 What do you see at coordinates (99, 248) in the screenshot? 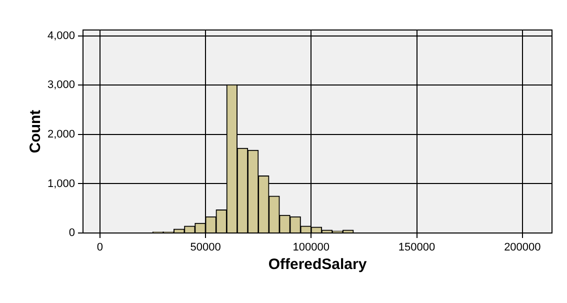
I see `x-tick-label: 0` at bounding box center [99, 248].